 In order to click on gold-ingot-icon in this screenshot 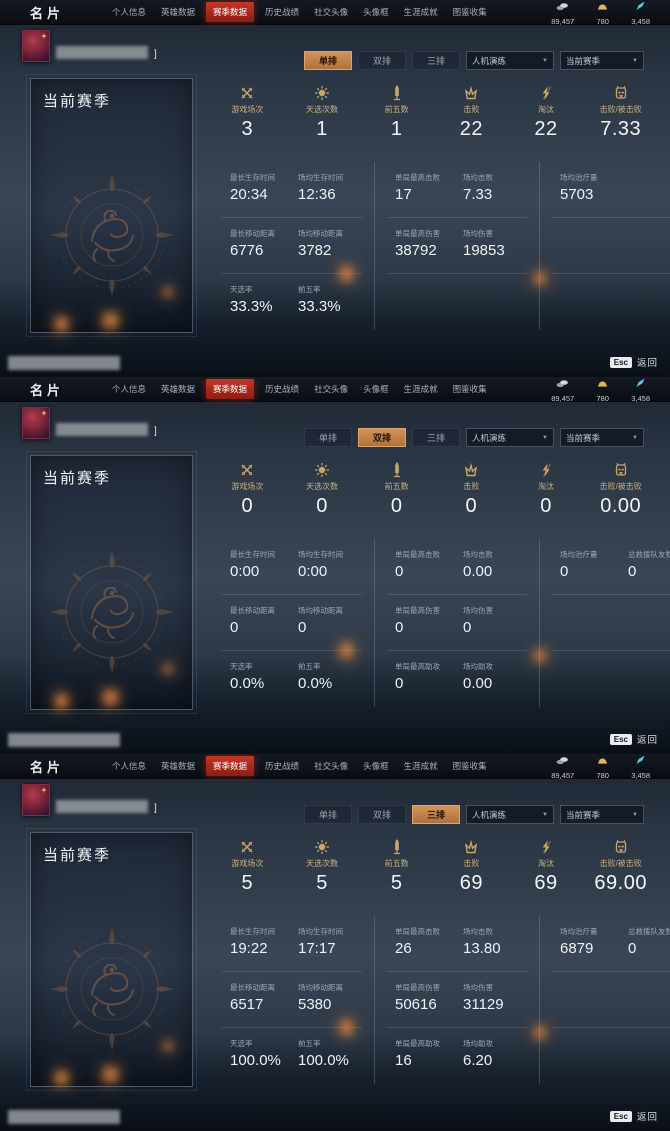, I will do `click(602, 385)`.